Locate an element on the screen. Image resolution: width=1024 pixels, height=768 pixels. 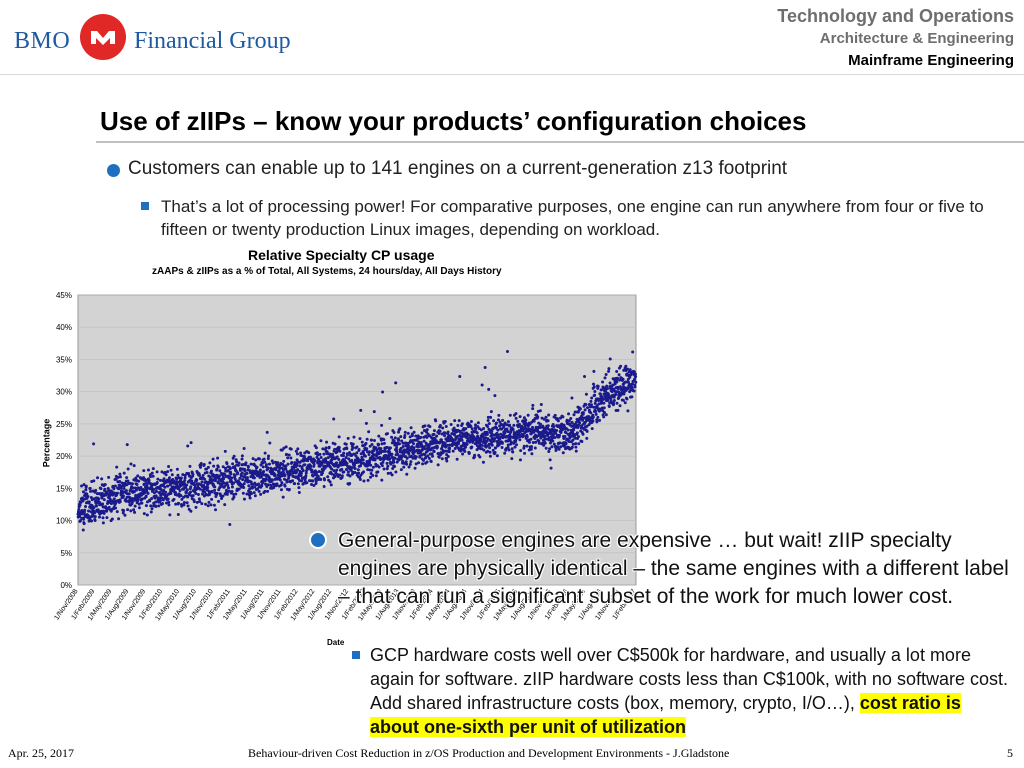
bmo-logo-text: BMO is located at coordinates (42, 41).